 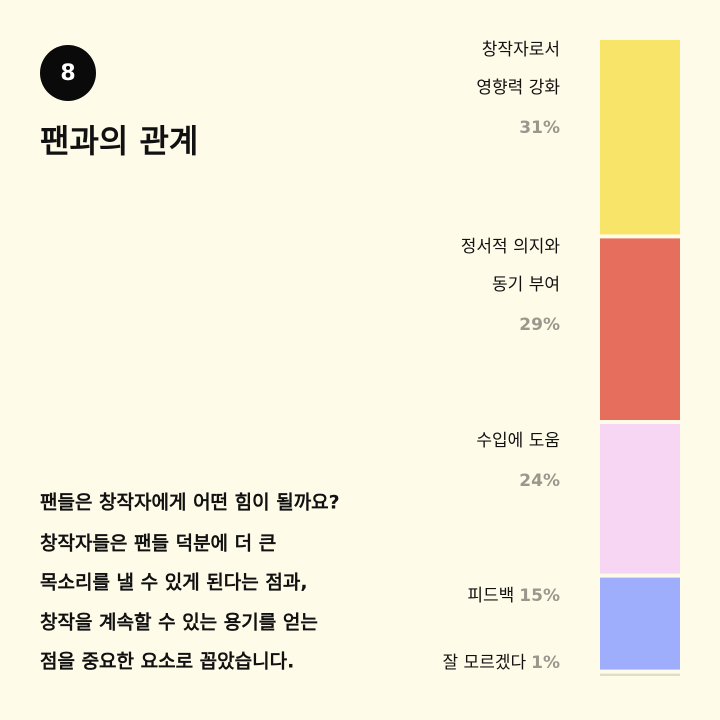 I want to click on badge: 8, so click(x=67, y=73).